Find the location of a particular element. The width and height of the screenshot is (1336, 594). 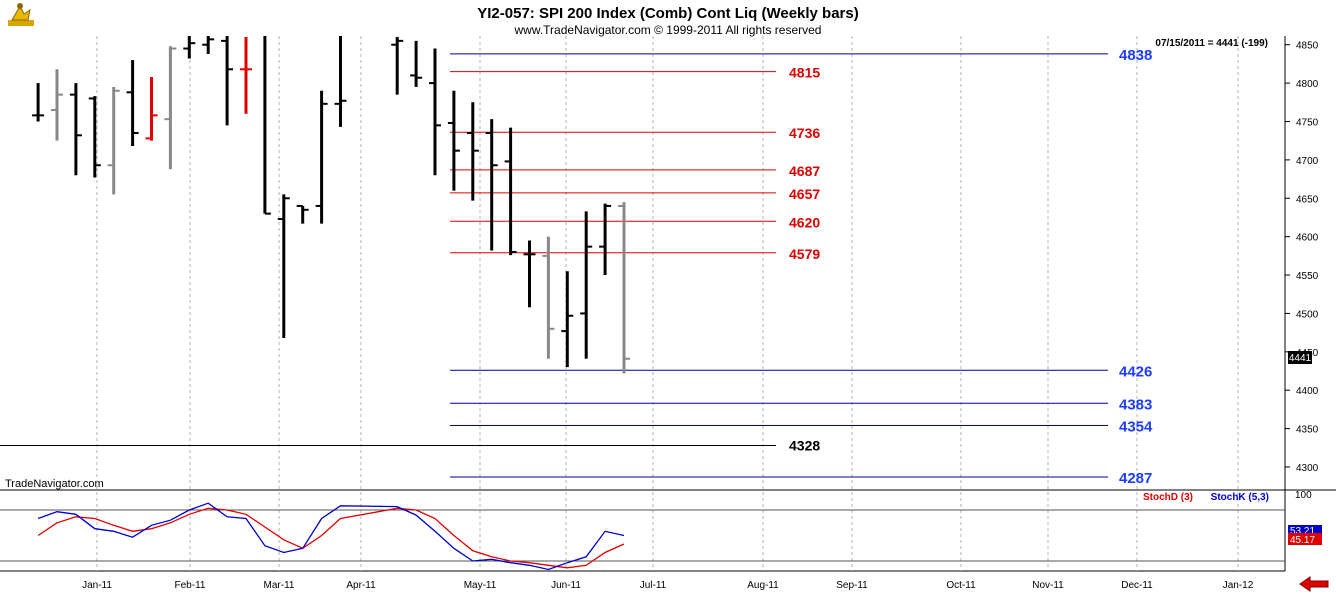

x-tick-label: Jun-11 is located at coordinates (566, 585).